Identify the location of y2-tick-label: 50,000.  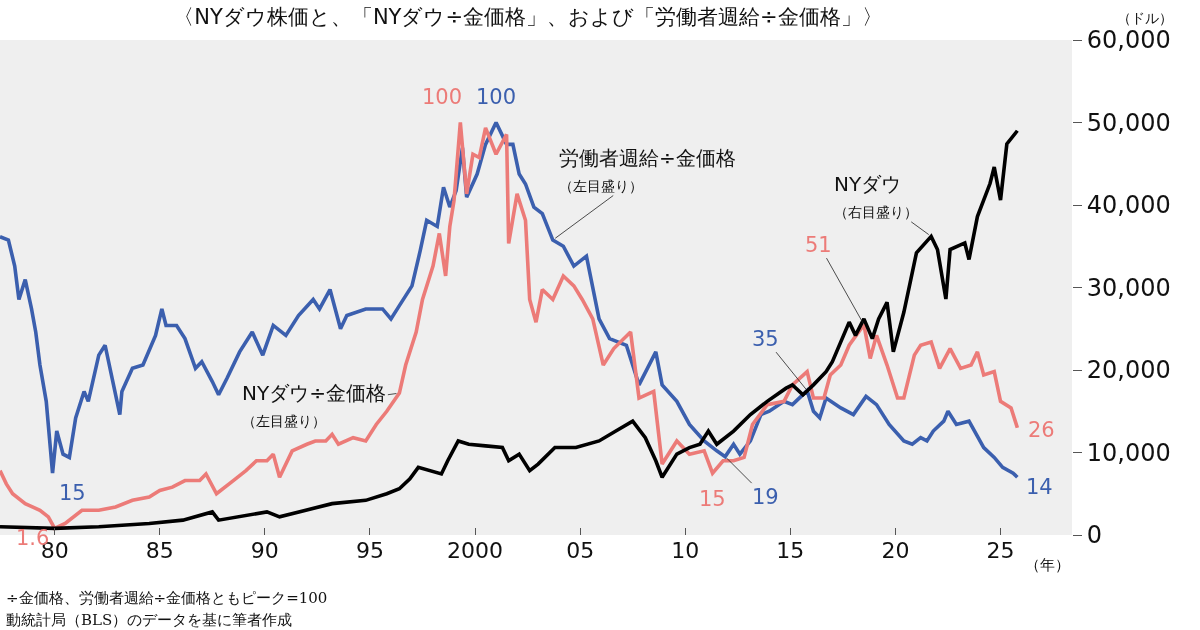
(1128, 122).